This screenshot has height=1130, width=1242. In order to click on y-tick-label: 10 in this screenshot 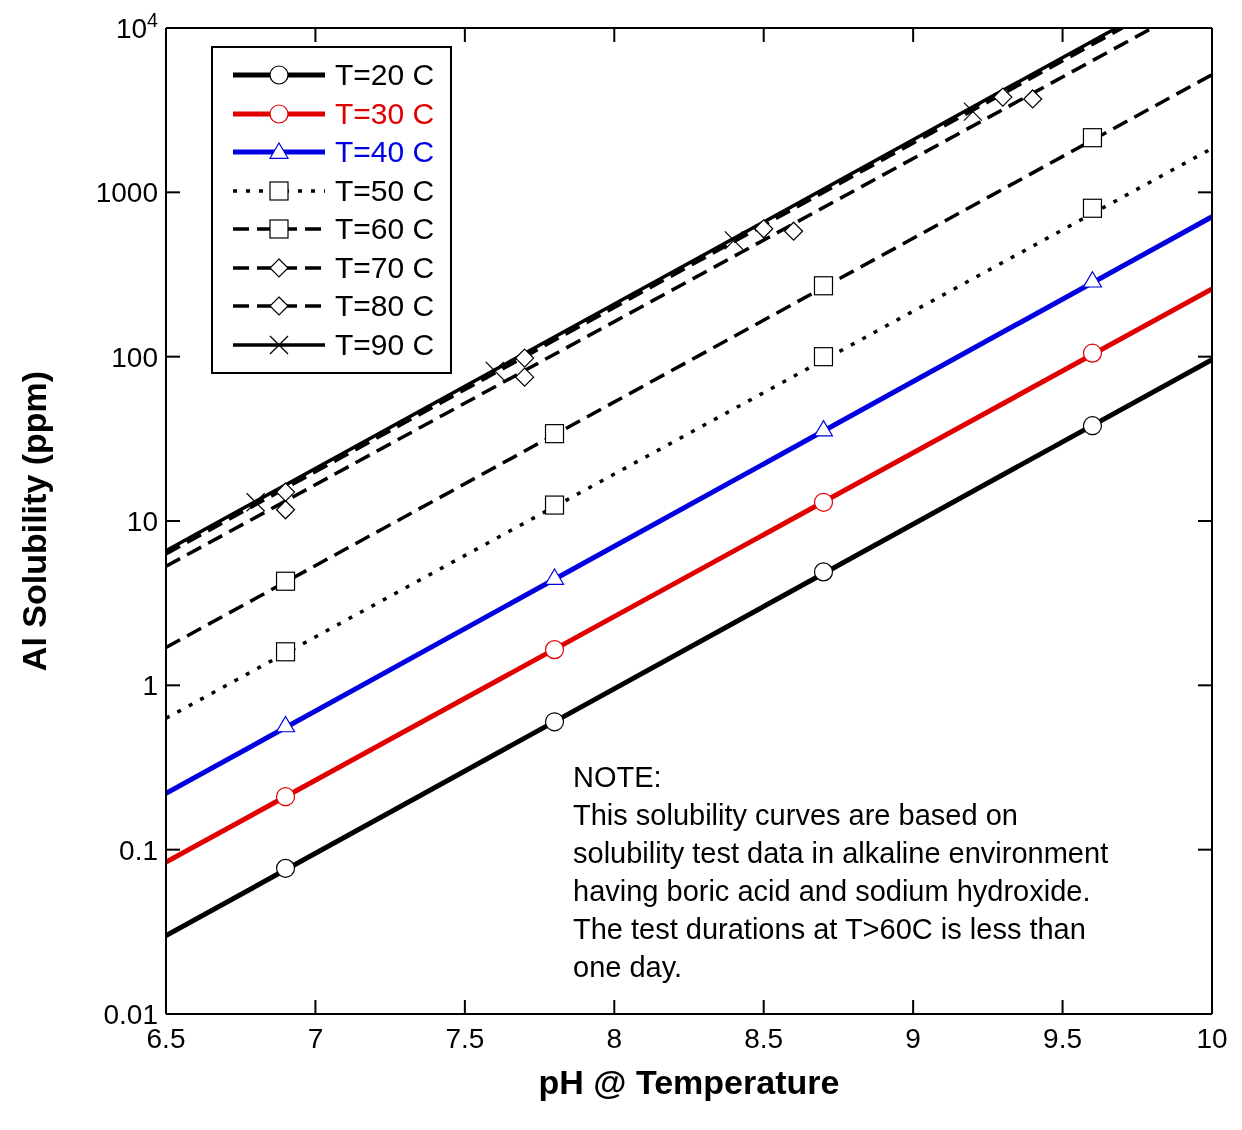, I will do `click(142, 521)`.